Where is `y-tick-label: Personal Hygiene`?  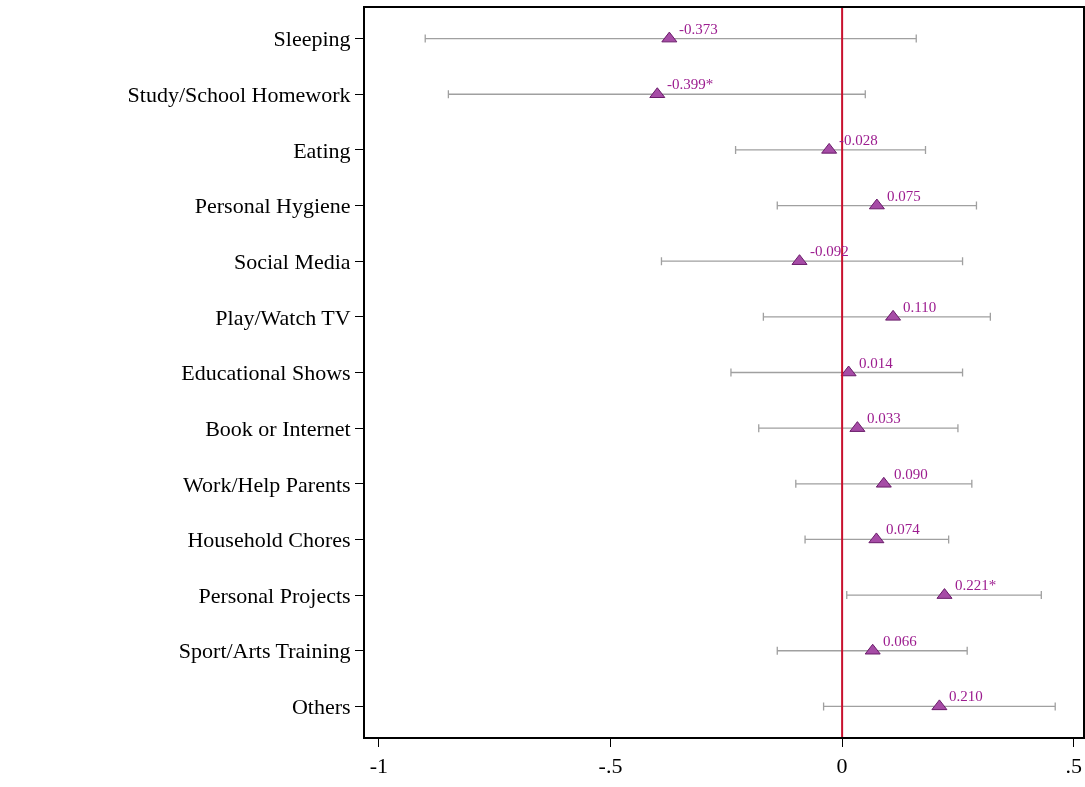 y-tick-label: Personal Hygiene is located at coordinates (272, 206).